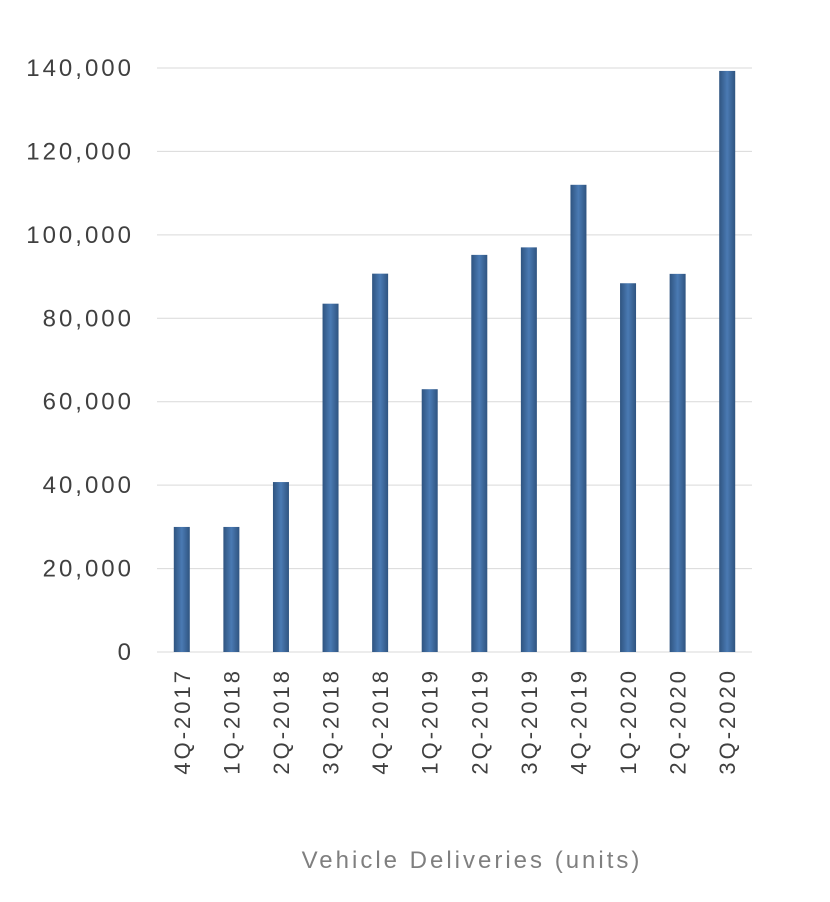 The image size is (830, 902). I want to click on x-tick-label: 2Q-2019, so click(479, 721).